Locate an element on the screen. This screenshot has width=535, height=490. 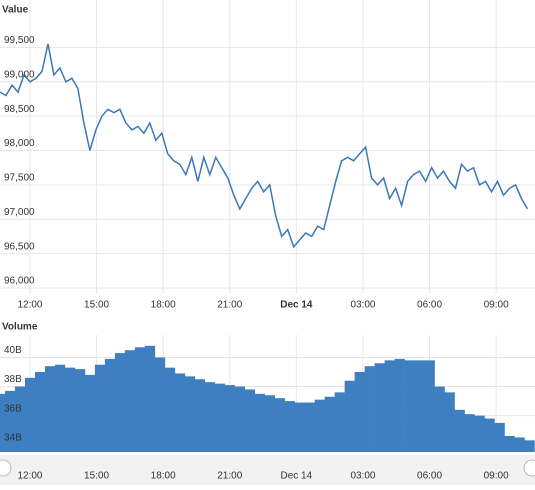
y-tick-label: 97,000 is located at coordinates (19, 212).